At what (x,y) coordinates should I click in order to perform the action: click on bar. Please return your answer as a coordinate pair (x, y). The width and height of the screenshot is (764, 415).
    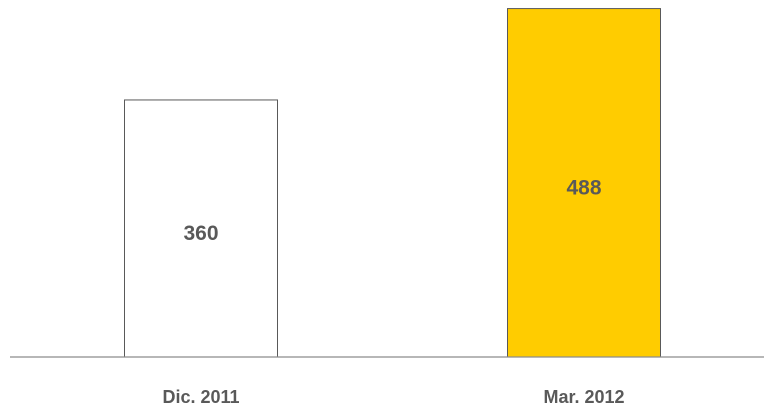
    Looking at the image, I should click on (201, 228).